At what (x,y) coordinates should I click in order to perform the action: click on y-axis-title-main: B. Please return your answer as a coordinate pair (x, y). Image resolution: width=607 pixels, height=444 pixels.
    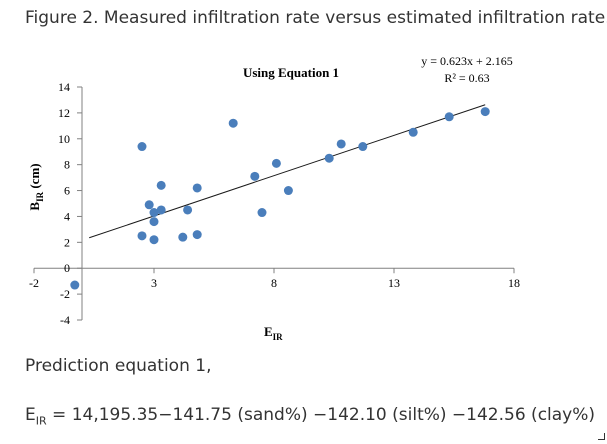
    Looking at the image, I should click on (34, 206).